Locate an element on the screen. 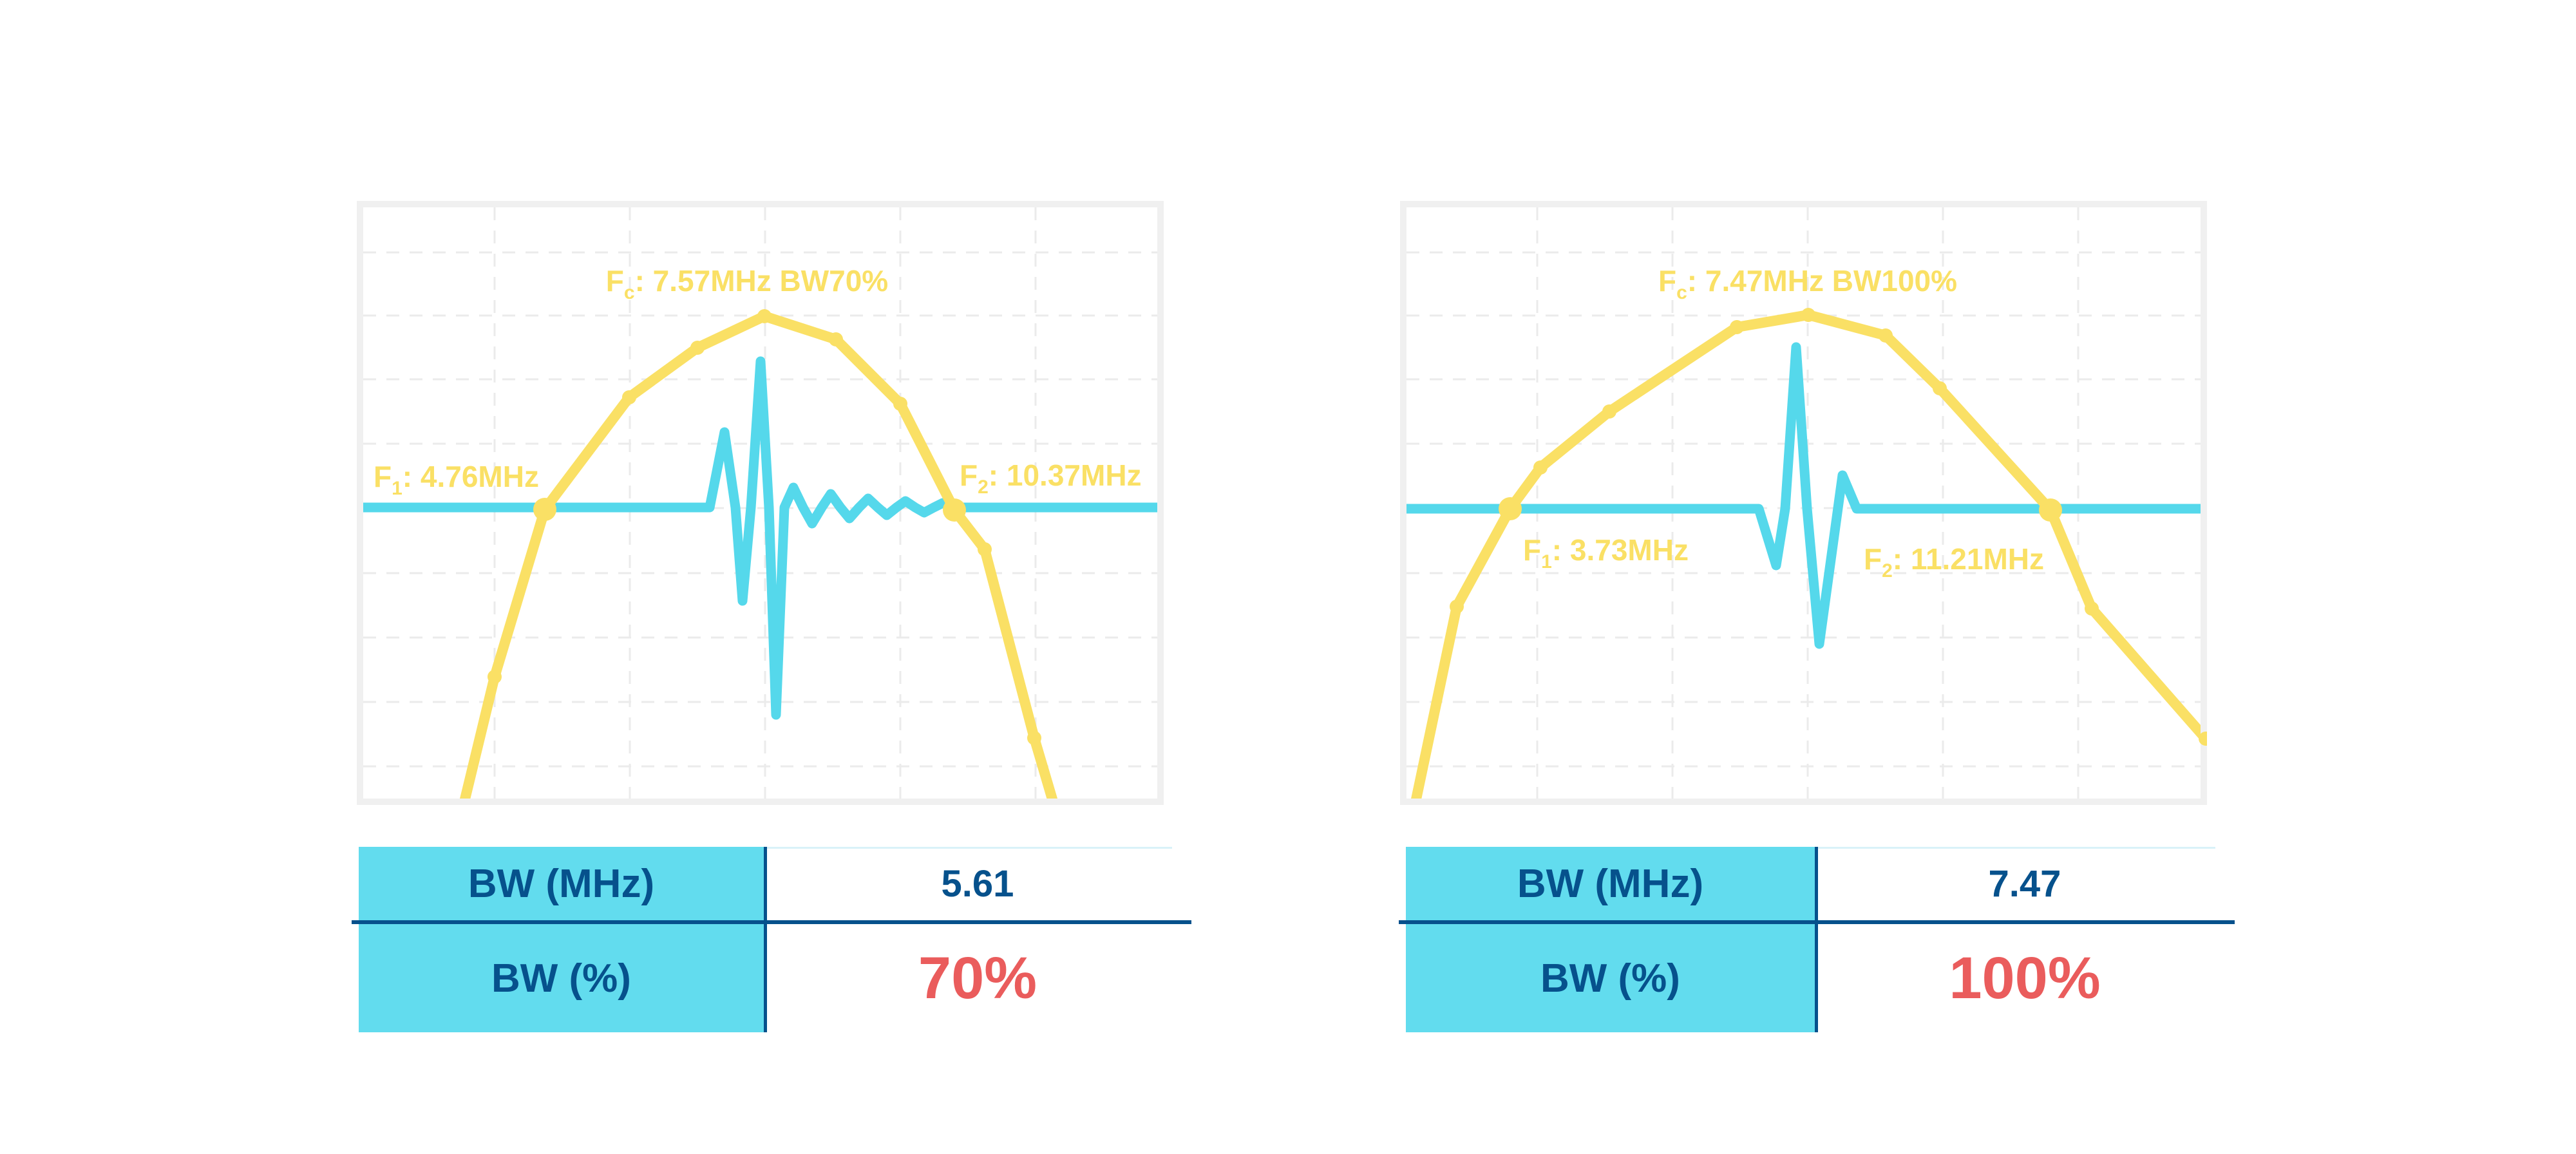  bw-pct-value-cell: 100% is located at coordinates (2025, 978).